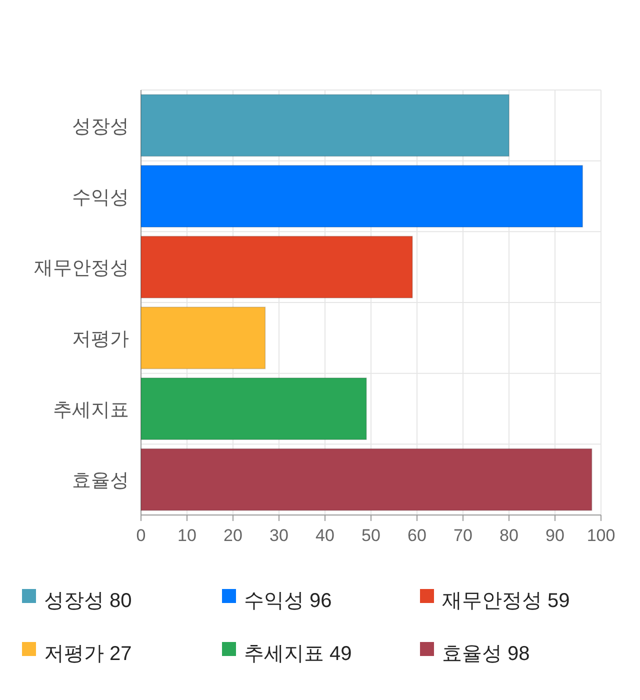 This screenshot has height=700, width=640. I want to click on y-tick-label: 성장성, so click(100, 127).